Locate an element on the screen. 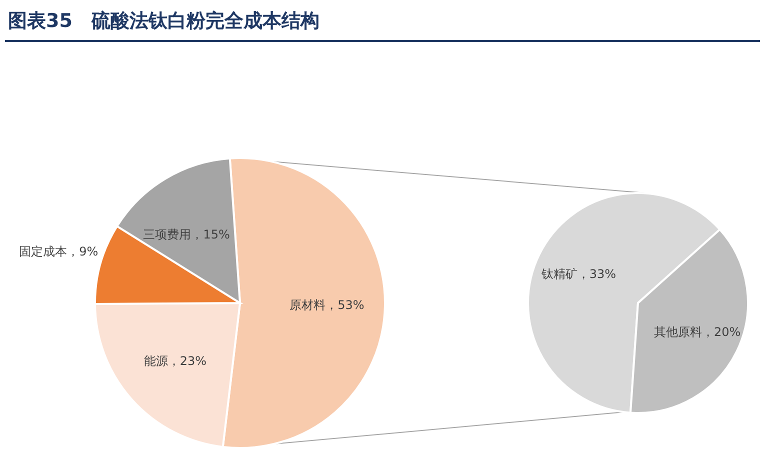  chart-title: 图表35 硫酸法钛白粉完全成本结构 is located at coordinates (164, 21).